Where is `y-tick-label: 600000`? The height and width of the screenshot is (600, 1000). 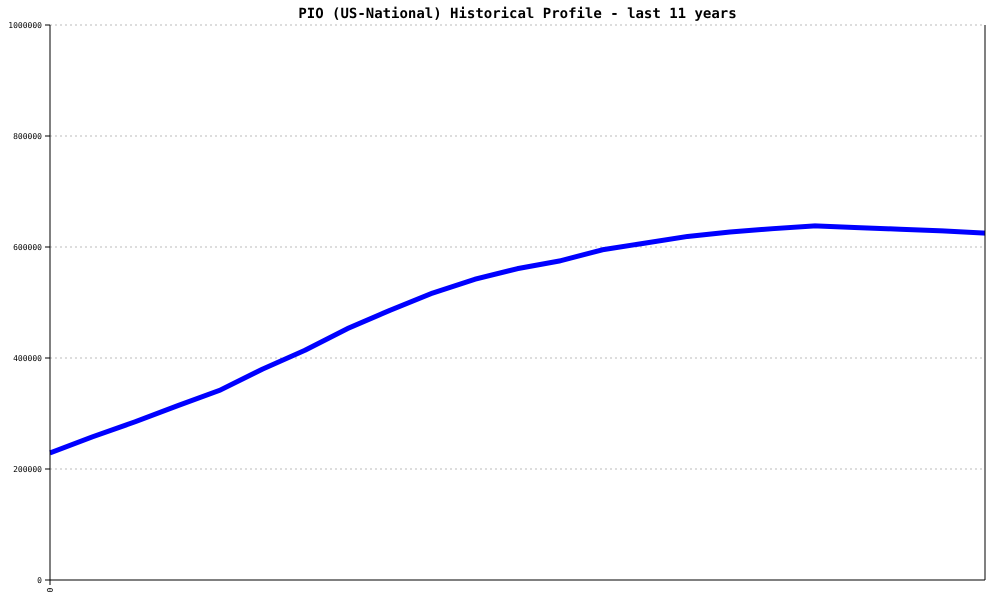 y-tick-label: 600000 is located at coordinates (27, 247).